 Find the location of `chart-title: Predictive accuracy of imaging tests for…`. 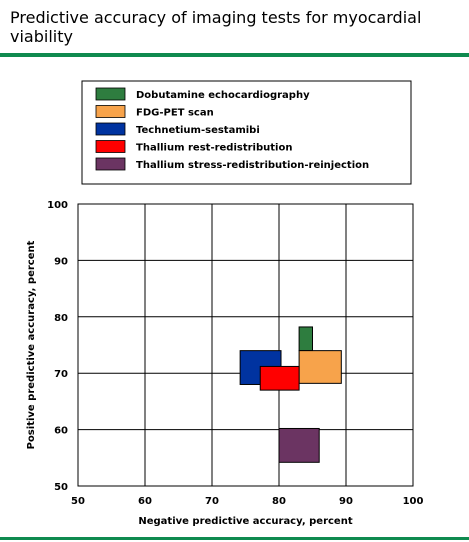

chart-title: Predictive accuracy of imaging tests for… is located at coordinates (216, 27).